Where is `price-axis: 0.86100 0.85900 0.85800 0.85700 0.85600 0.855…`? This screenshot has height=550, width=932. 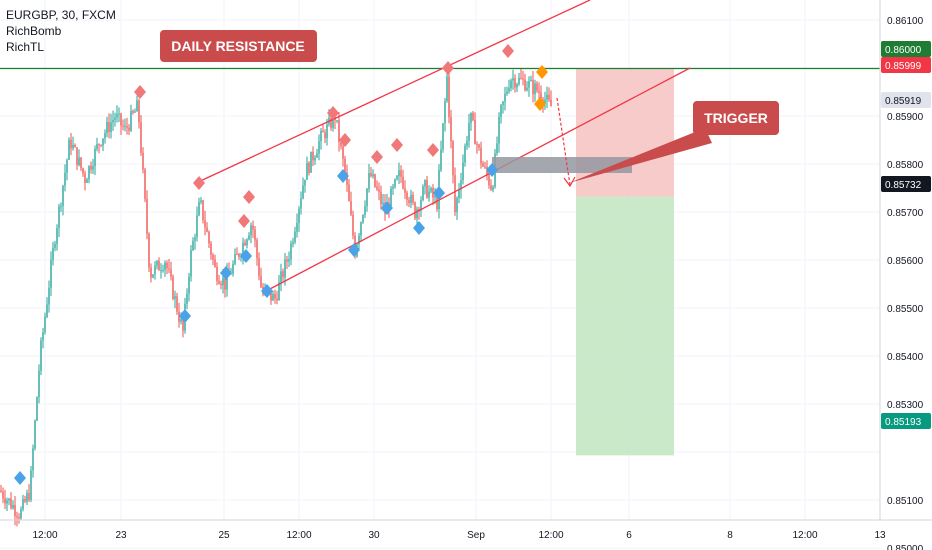
price-axis: 0.86100 0.85900 0.85800 0.85700 0.85600 0.855… is located at coordinates (905, 283).